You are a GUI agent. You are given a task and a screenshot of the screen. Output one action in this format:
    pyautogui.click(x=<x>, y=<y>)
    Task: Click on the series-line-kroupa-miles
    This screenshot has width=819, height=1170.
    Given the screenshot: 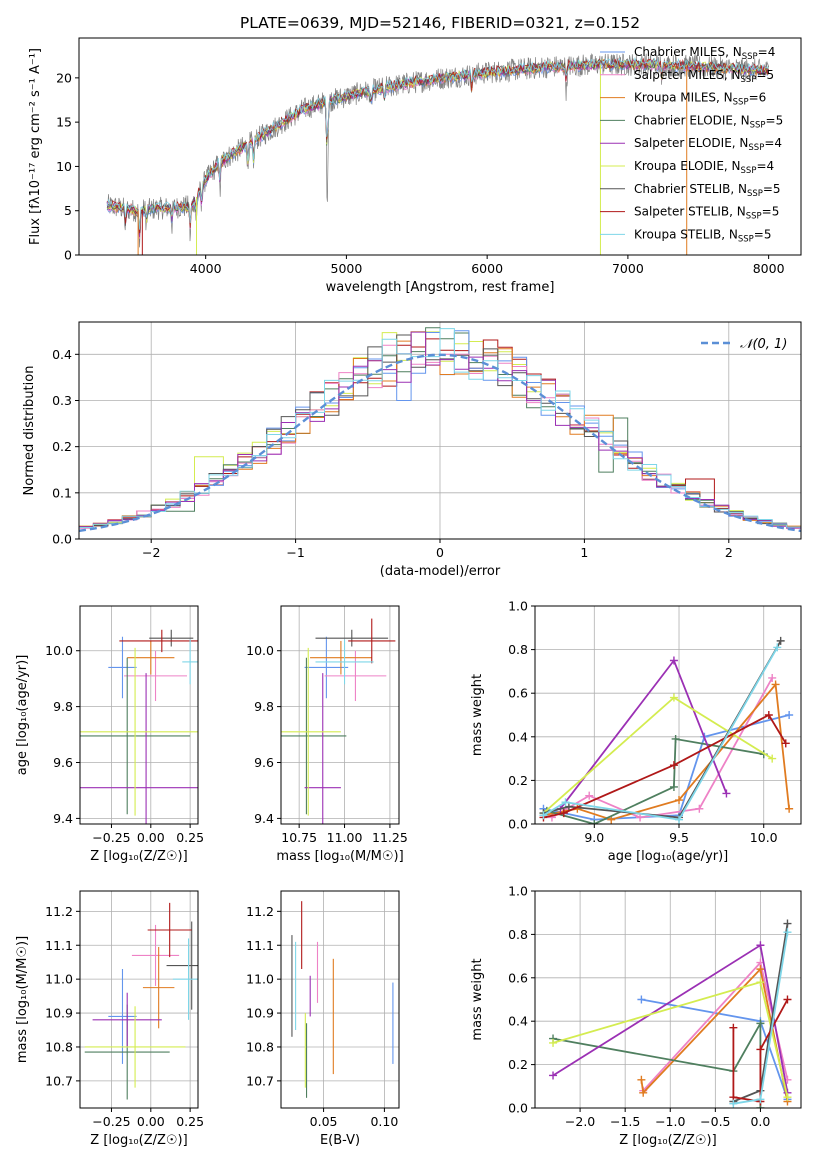 What is the action you would take?
    pyautogui.click(x=714, y=1034)
    